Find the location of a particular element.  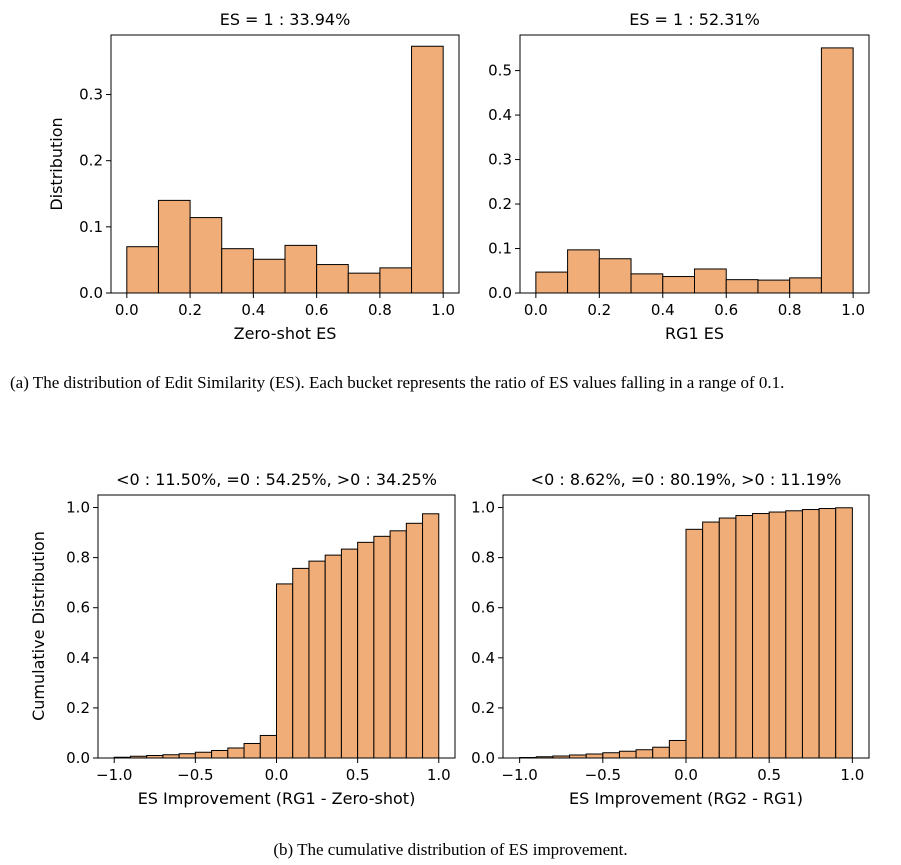

x-tick-label: 0.6 is located at coordinates (317, 310).